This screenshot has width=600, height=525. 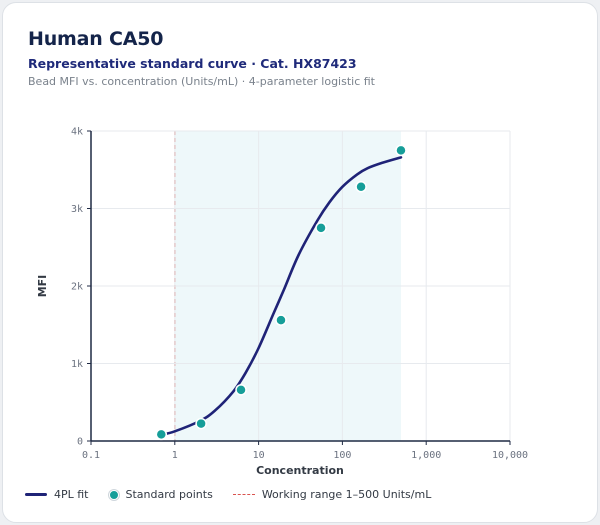 What do you see at coordinates (91, 455) in the screenshot?
I see `x-tick-label: 0.1` at bounding box center [91, 455].